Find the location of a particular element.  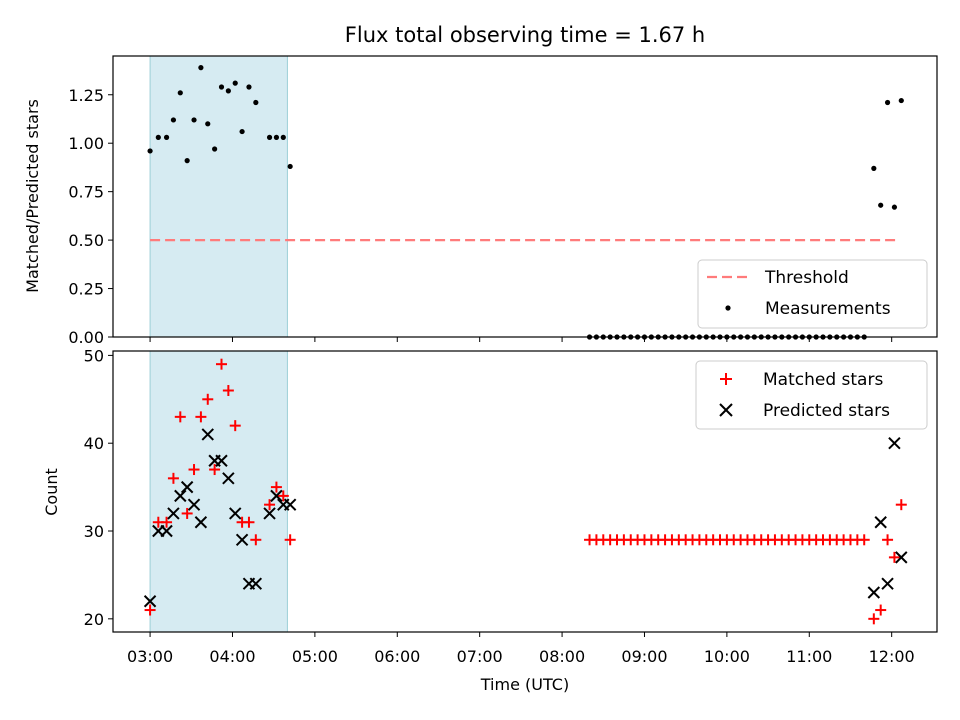

top-legend: Threshold Measurements is located at coordinates (812, 294).